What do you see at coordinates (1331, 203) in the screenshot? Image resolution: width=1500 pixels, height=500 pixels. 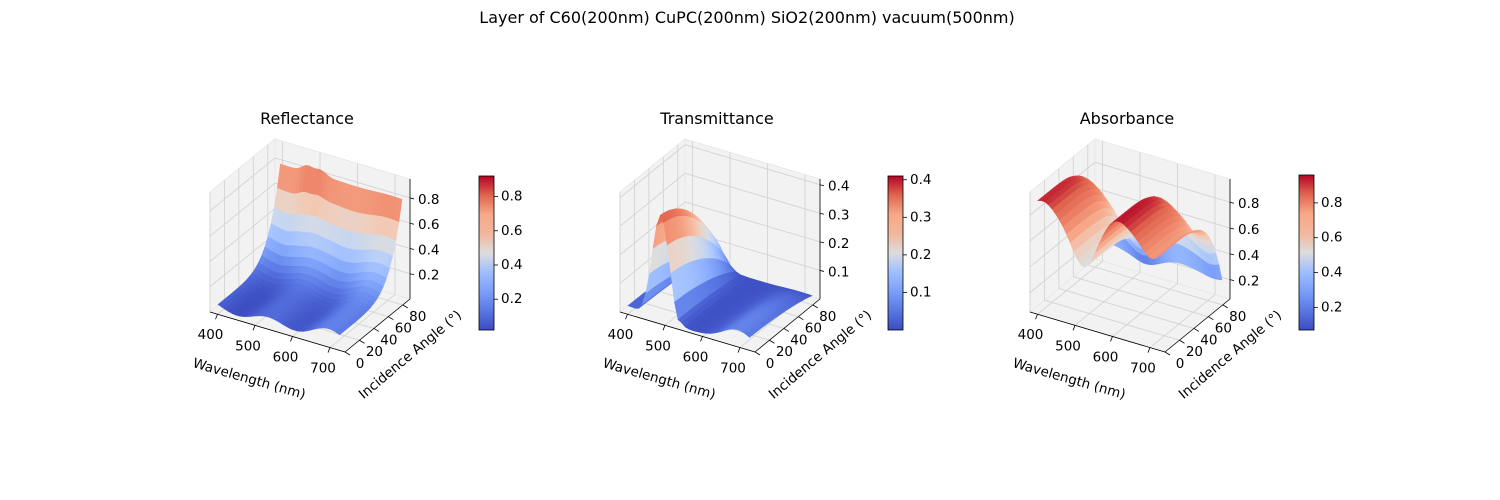 I see `colorbar-tick-label: 0.8` at bounding box center [1331, 203].